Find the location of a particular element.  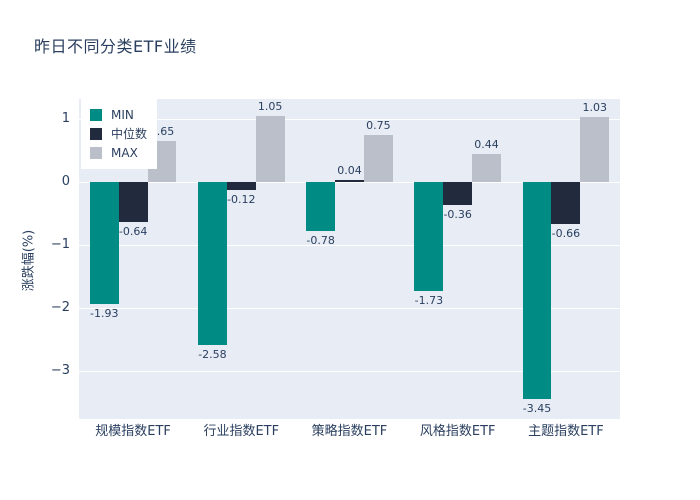

legend-item-median: 中位数 is located at coordinates (118, 133).